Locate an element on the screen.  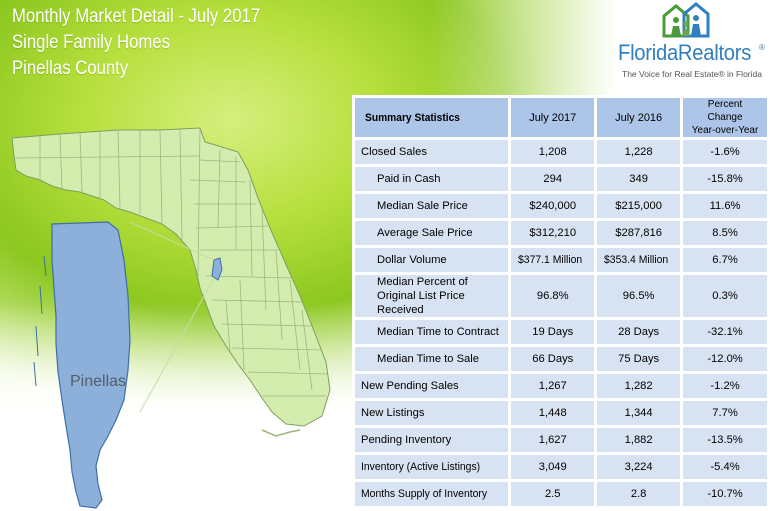
county-name: Pinellas County is located at coordinates (70, 68).